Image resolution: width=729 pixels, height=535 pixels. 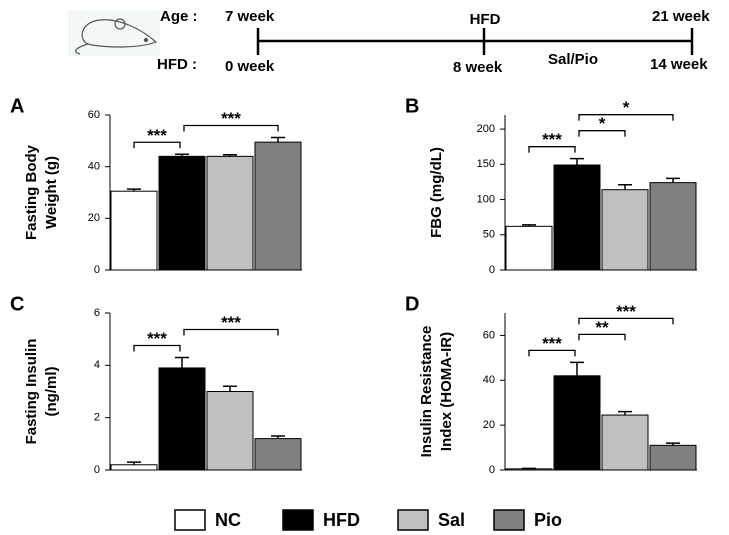 What do you see at coordinates (31, 192) in the screenshot?
I see `y-axis-label: Fasting Body` at bounding box center [31, 192].